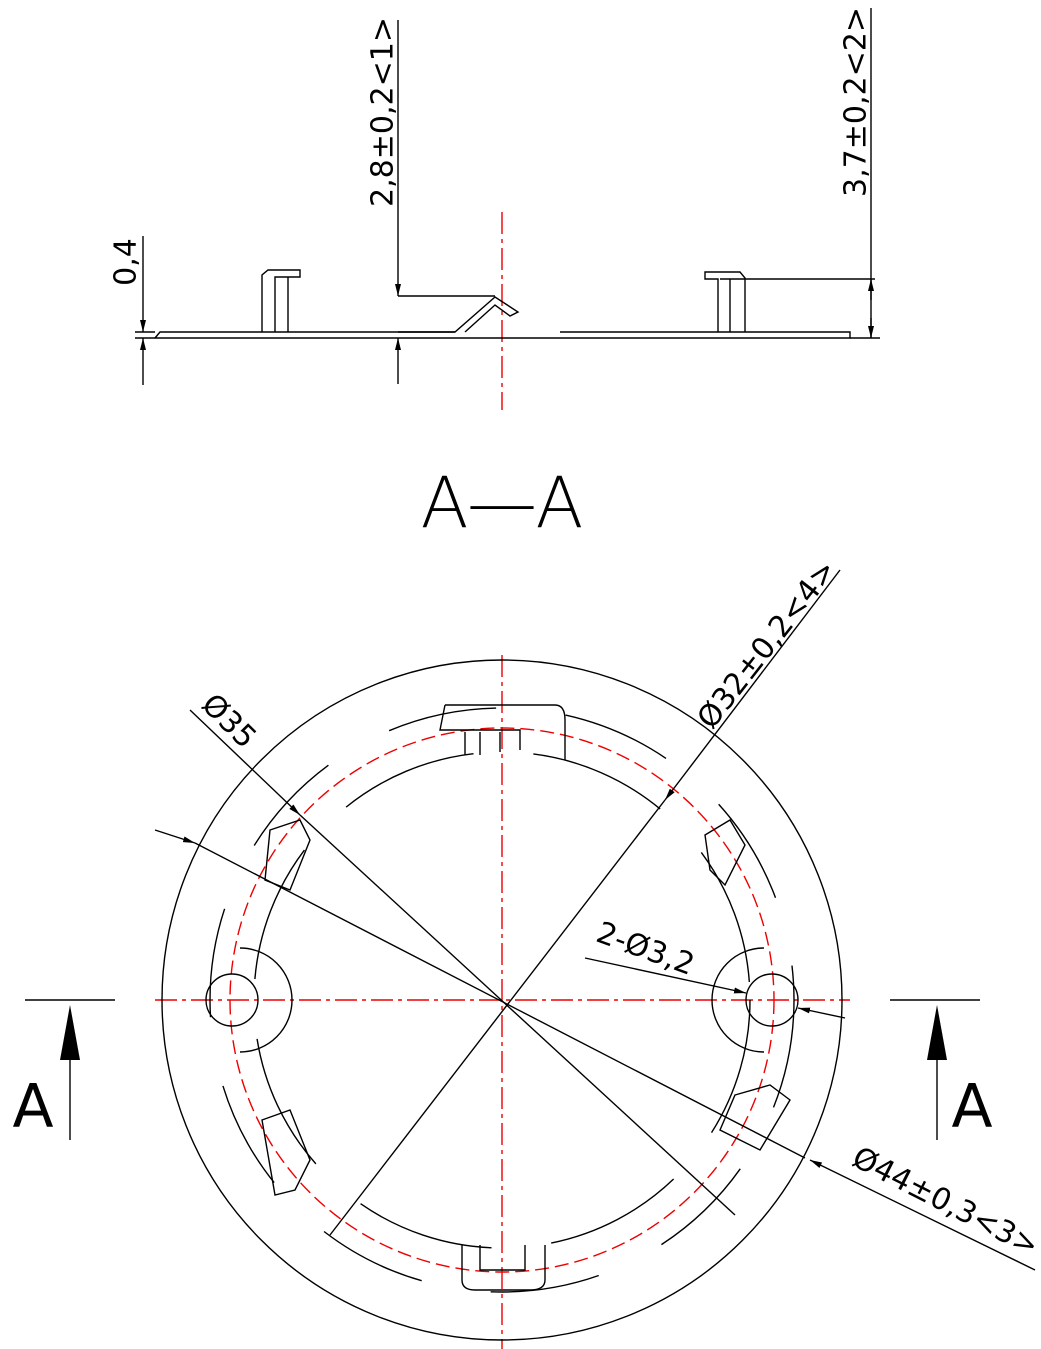  Describe the element at coordinates (383, 112) in the screenshot. I see `dim-label: 2,8±0,2<1>` at that location.